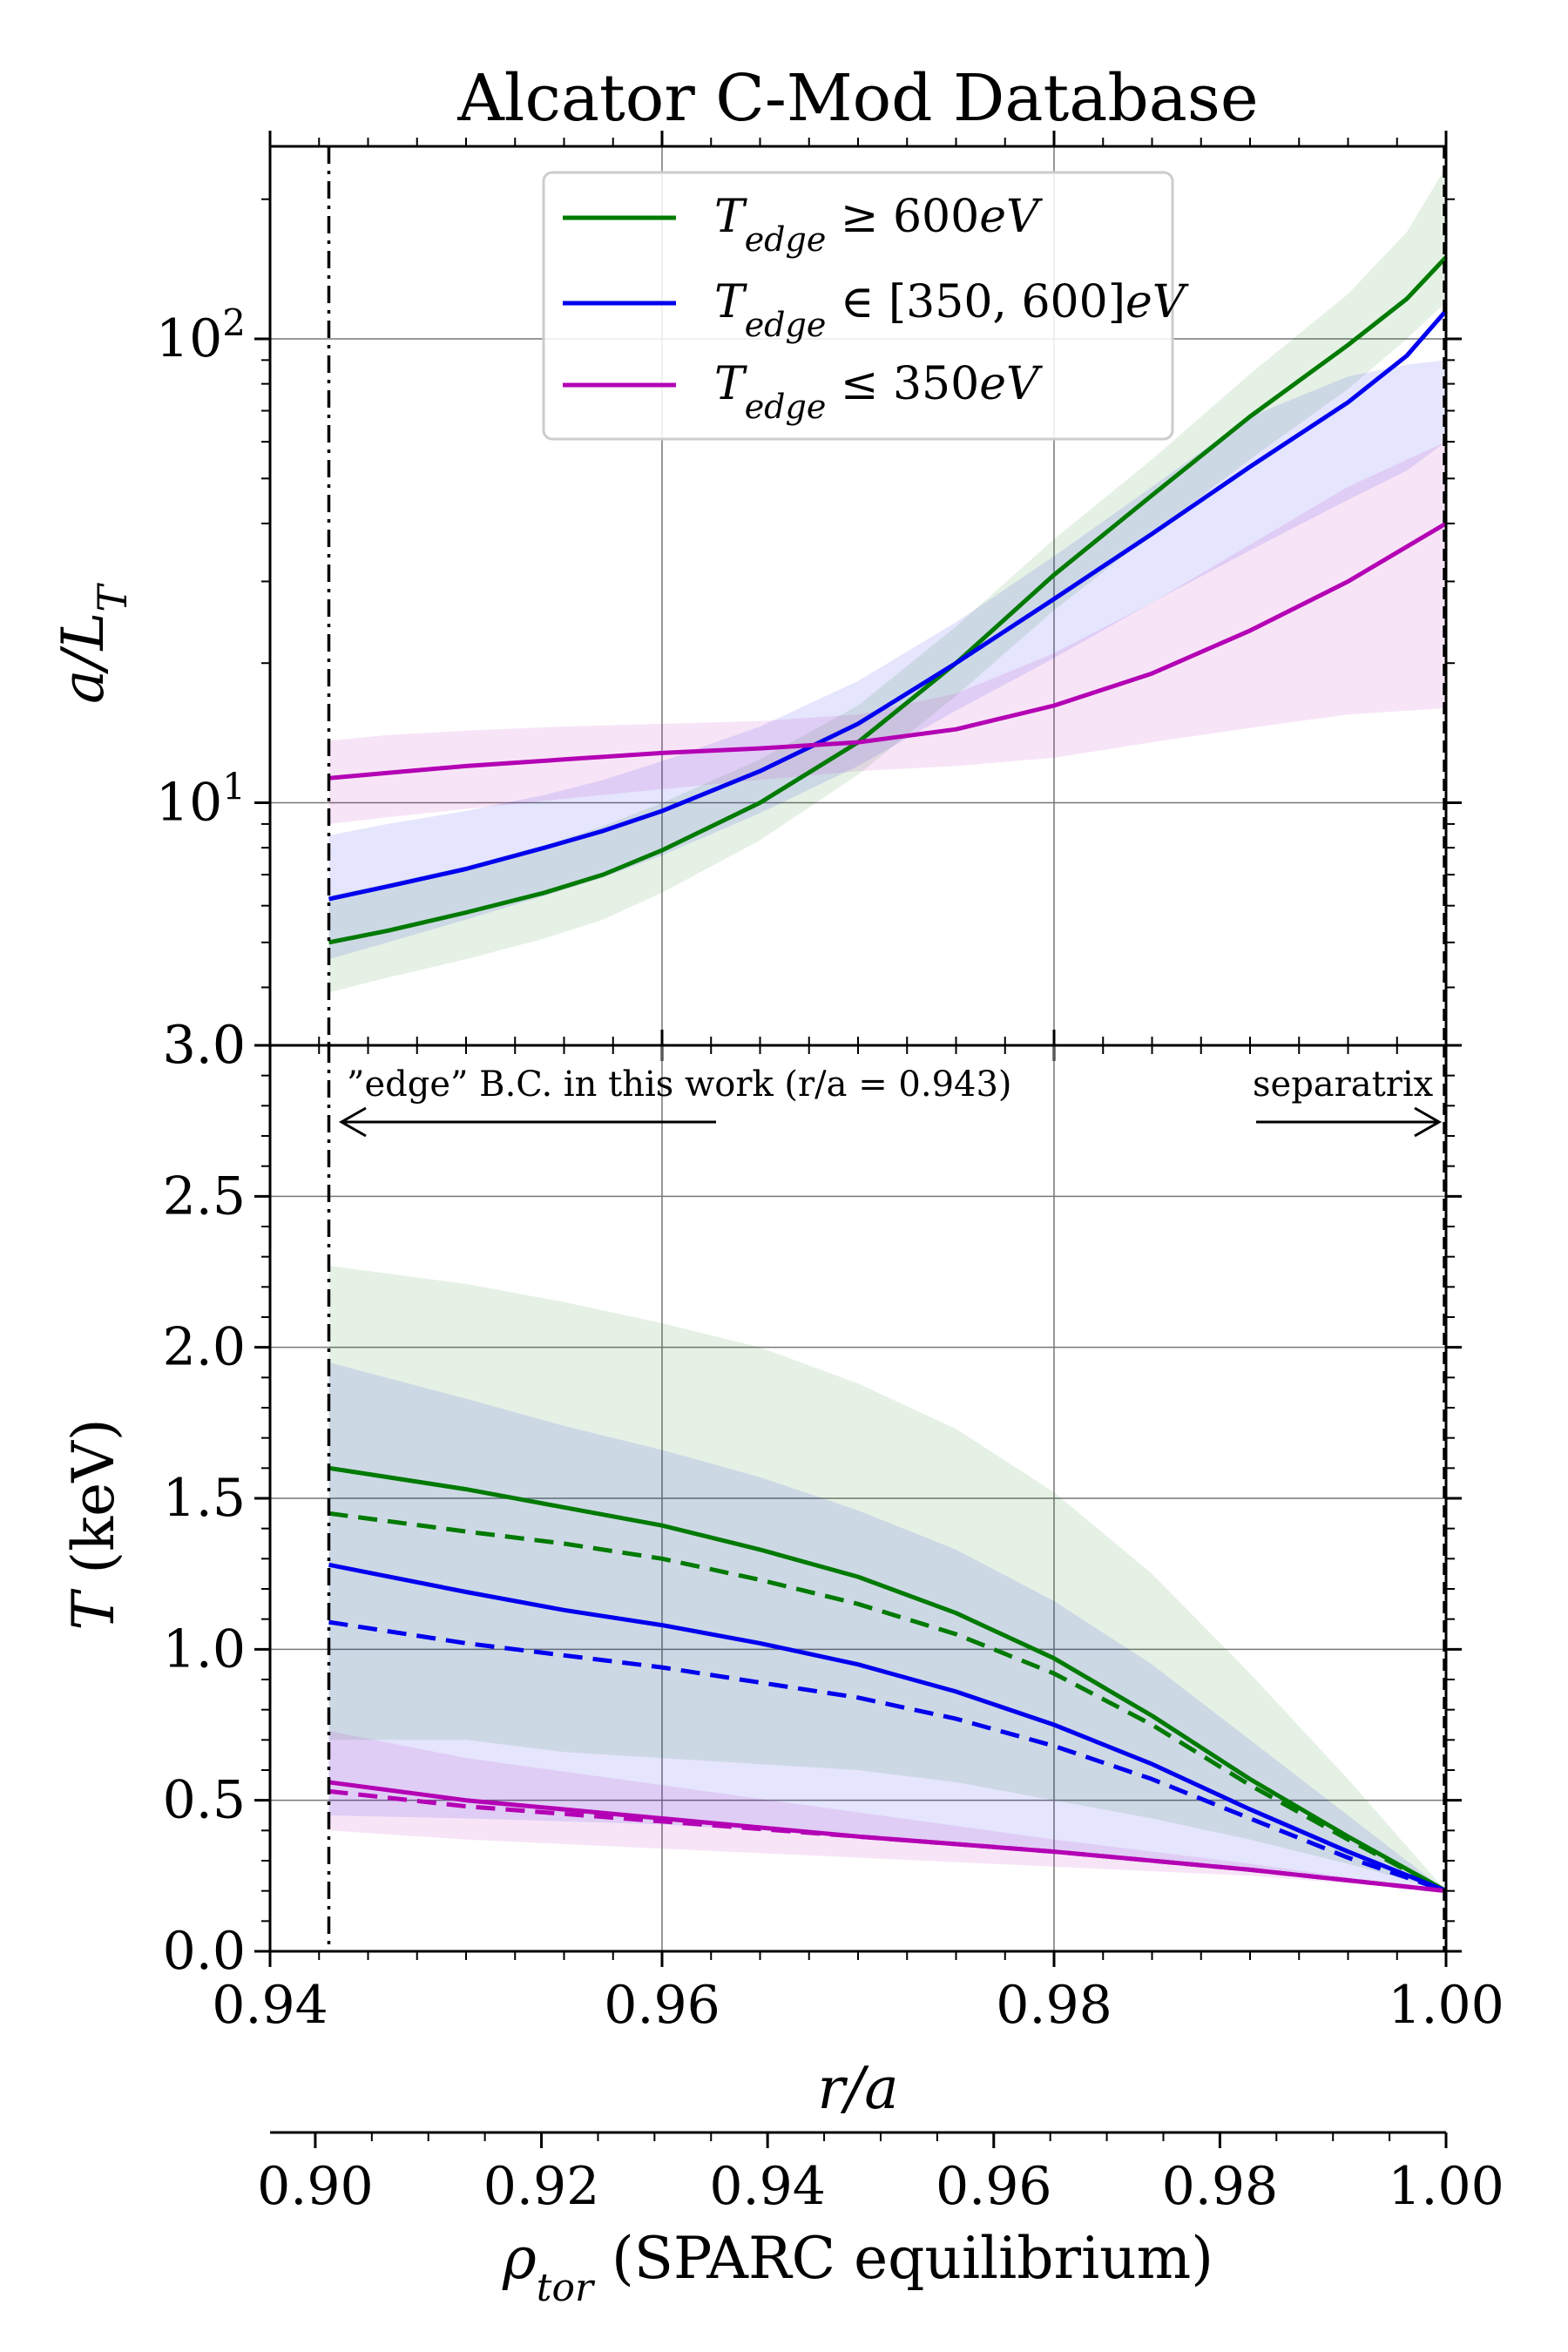 The height and width of the screenshot is (2352, 1568). Describe the element at coordinates (1054, 2005) in the screenshot. I see `x-tick-label: 0.98` at that location.